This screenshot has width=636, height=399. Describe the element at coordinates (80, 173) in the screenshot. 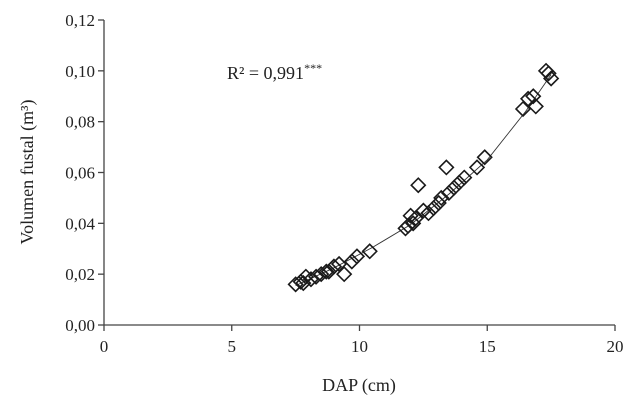

I see `y-tick-label: 0,06` at that location.